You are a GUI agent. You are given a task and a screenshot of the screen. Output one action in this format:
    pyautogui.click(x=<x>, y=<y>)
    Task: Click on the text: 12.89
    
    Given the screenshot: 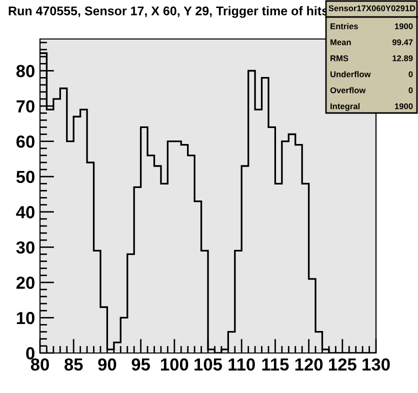 What is the action you would take?
    pyautogui.click(x=402, y=58)
    